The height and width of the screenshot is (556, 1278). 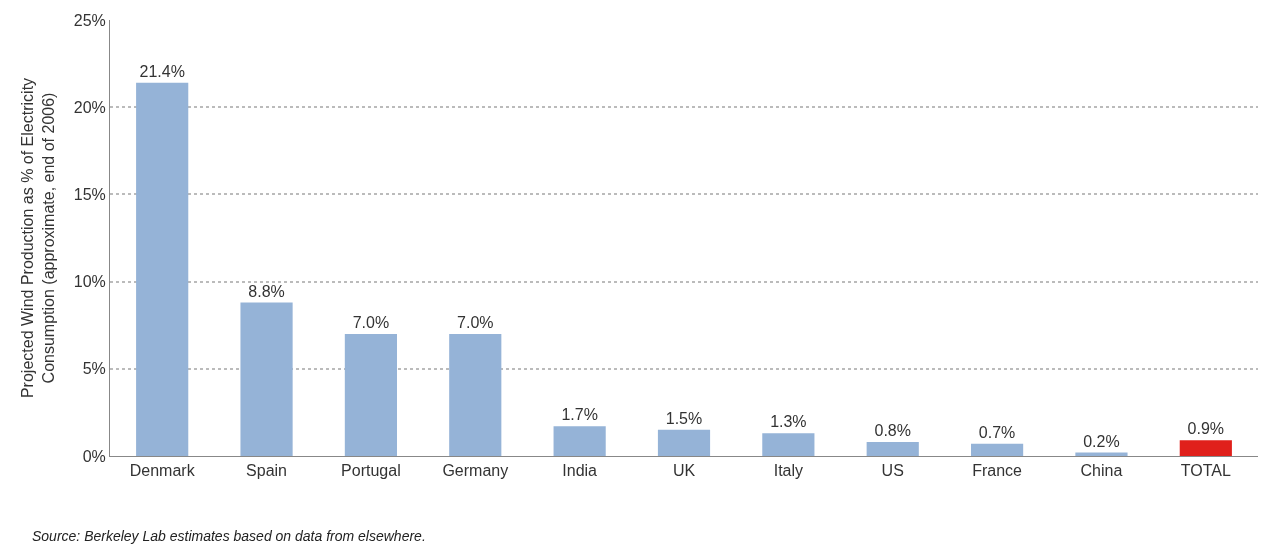 What do you see at coordinates (684, 471) in the screenshot?
I see `x-tick-label: UK` at bounding box center [684, 471].